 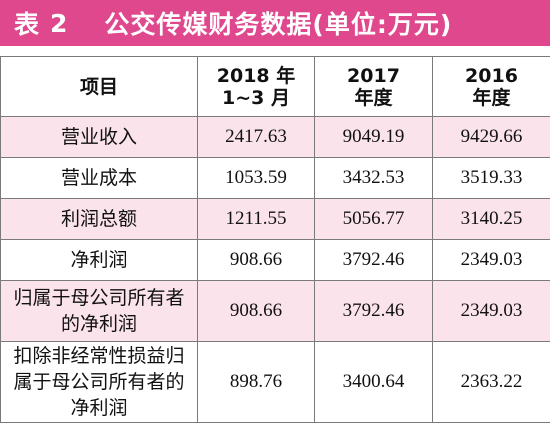 I want to click on table-row: 利润总额 1211.55 5056.77 3140.25, so click(x=275, y=219).